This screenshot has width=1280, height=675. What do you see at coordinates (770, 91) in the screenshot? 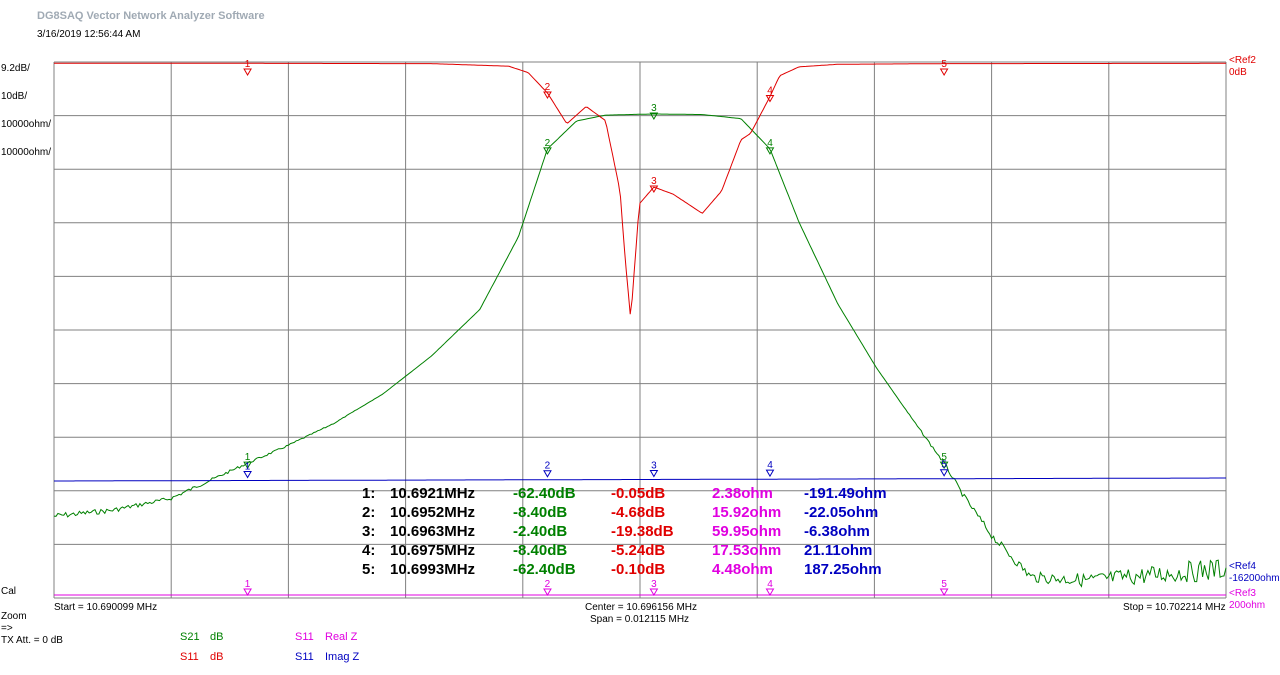
I see `marker-s11-4-label: 4` at bounding box center [770, 91].